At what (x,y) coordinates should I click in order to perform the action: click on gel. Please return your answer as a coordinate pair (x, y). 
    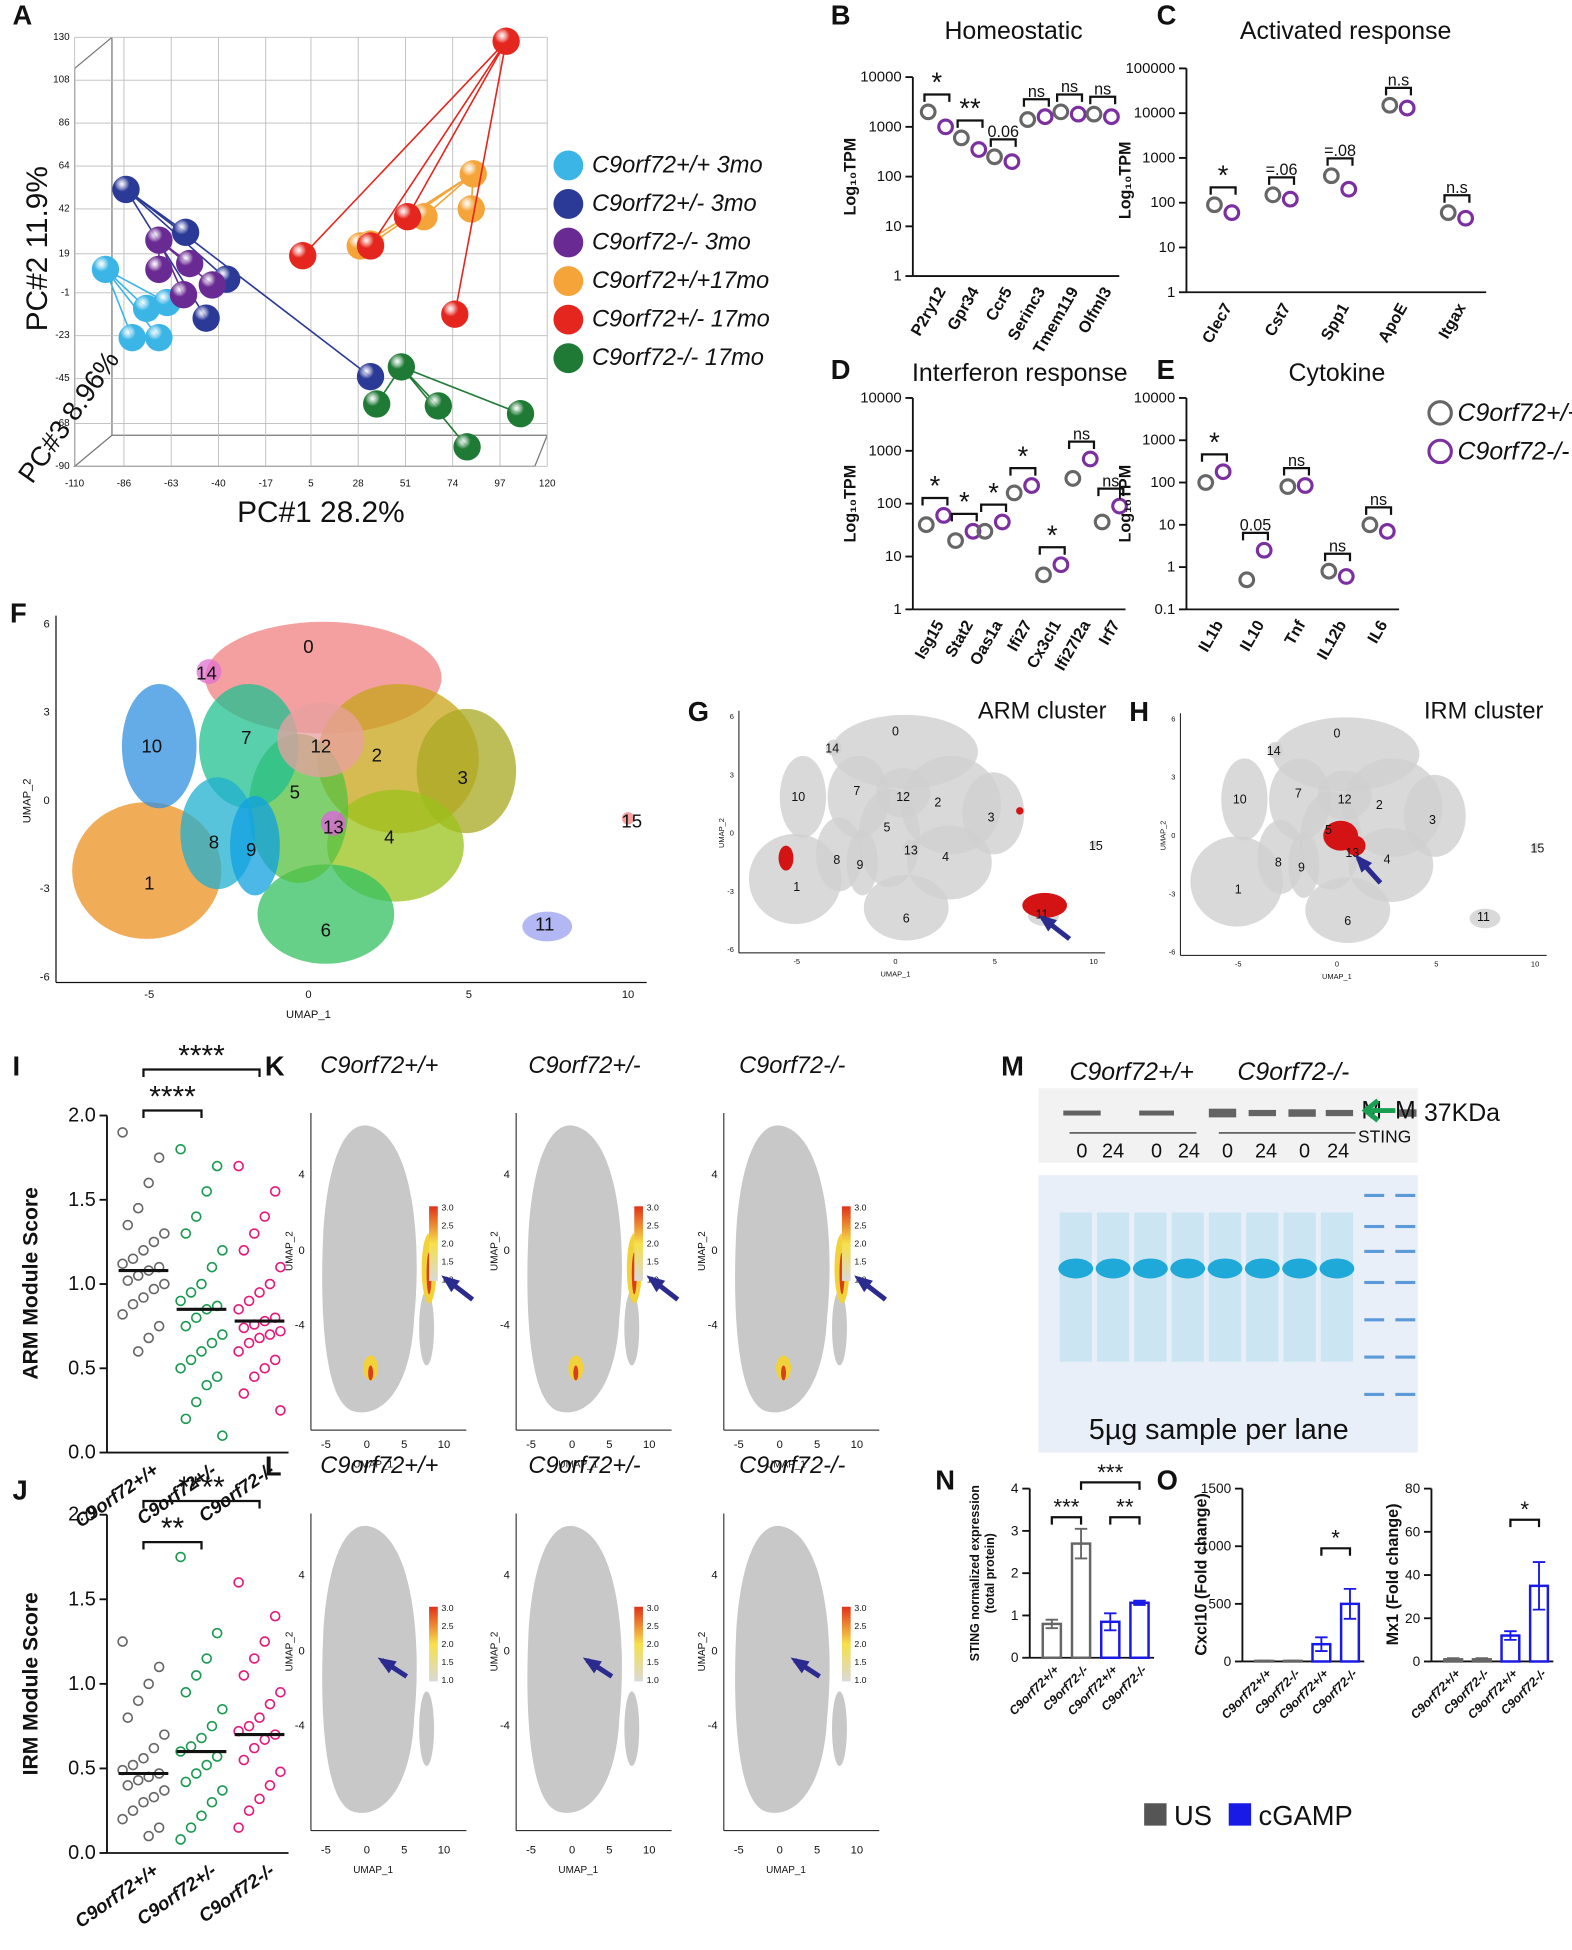
    Looking at the image, I should click on (1228, 1314).